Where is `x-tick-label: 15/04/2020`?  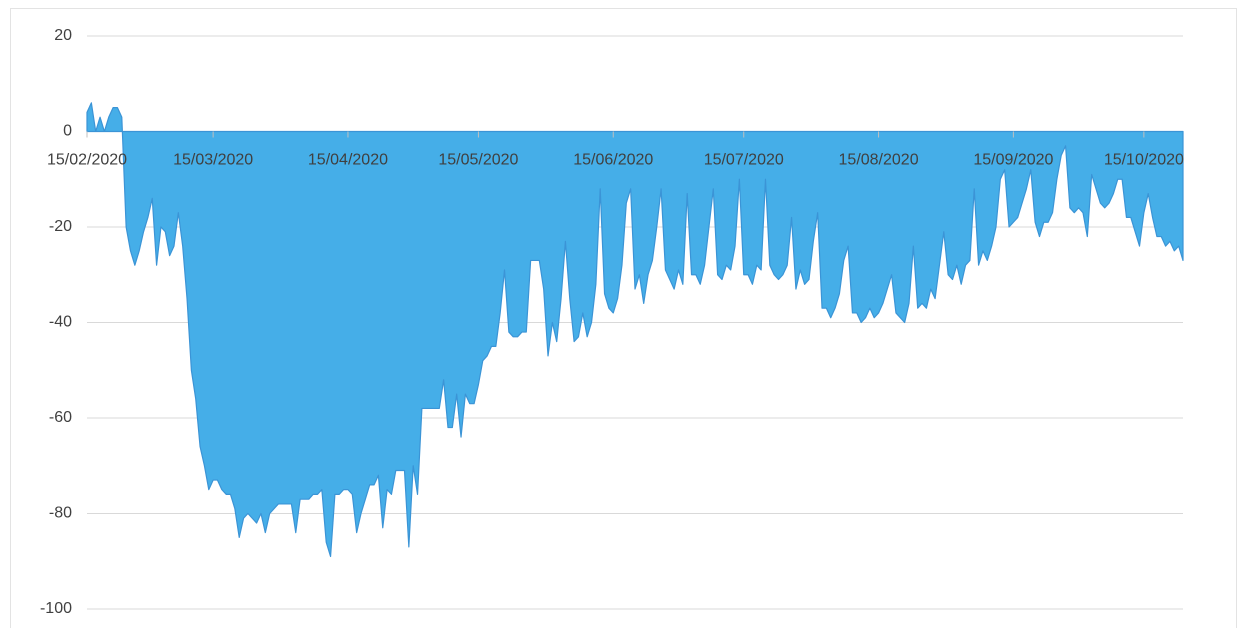 x-tick-label: 15/04/2020 is located at coordinates (348, 160).